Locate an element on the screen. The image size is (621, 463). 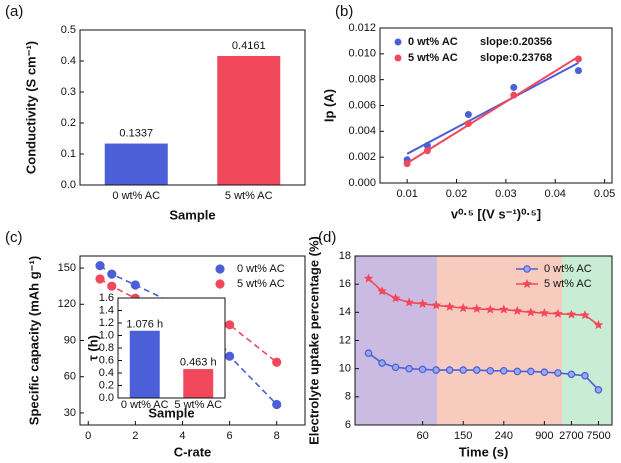
x-tick-label: 8 is located at coordinates (277, 436).